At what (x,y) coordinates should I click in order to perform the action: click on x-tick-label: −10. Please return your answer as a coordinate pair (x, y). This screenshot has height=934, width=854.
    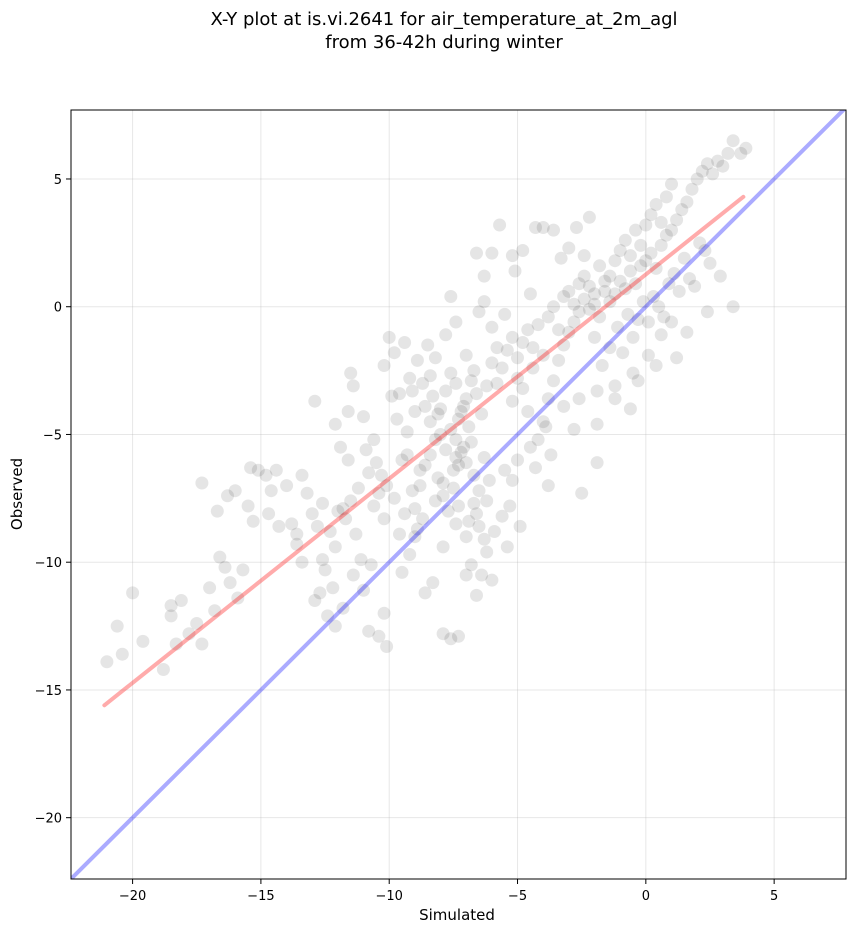
    Looking at the image, I should click on (388, 896).